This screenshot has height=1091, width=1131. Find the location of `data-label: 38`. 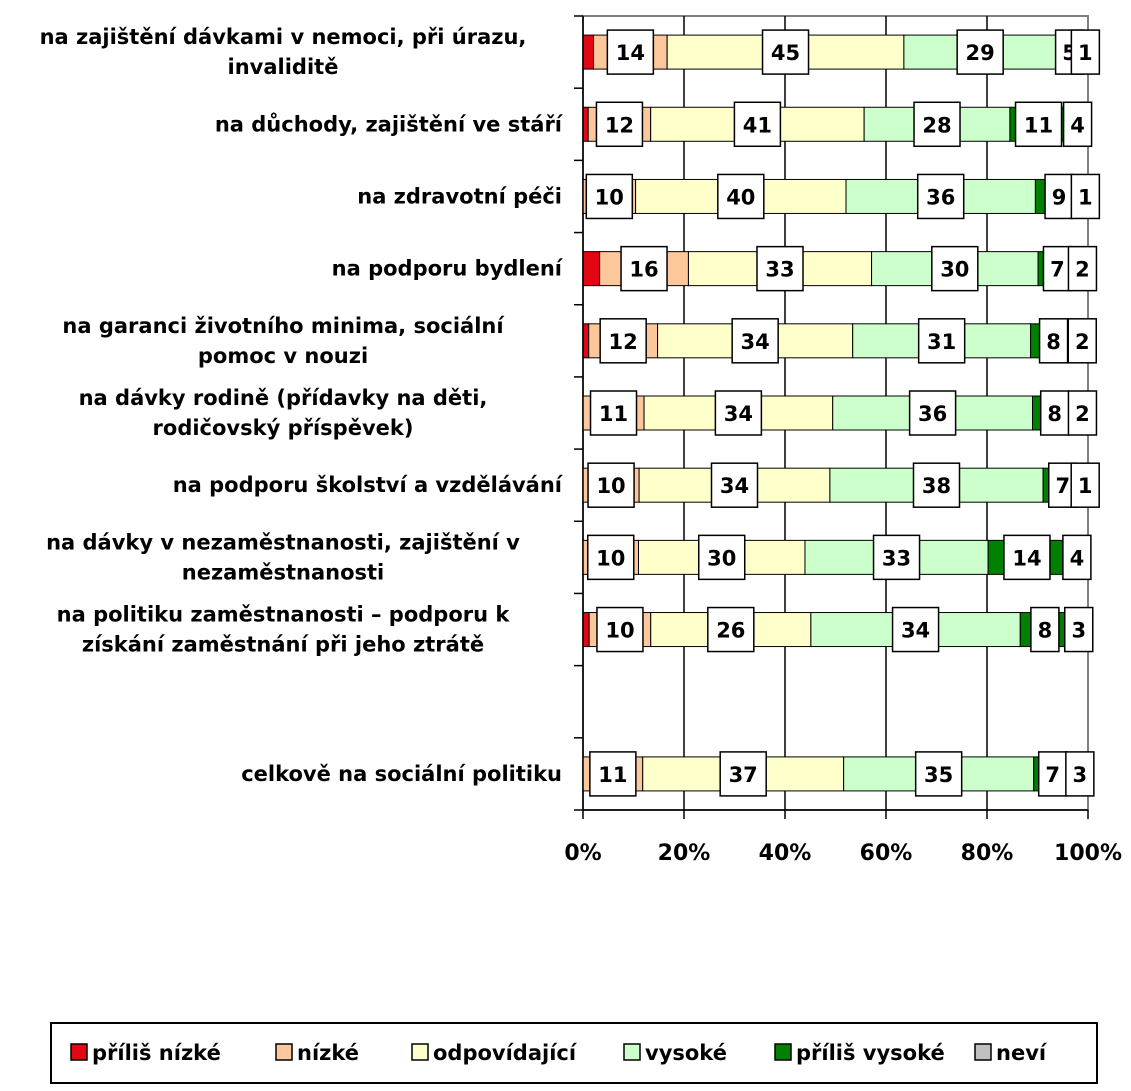

data-label: 38 is located at coordinates (936, 486).